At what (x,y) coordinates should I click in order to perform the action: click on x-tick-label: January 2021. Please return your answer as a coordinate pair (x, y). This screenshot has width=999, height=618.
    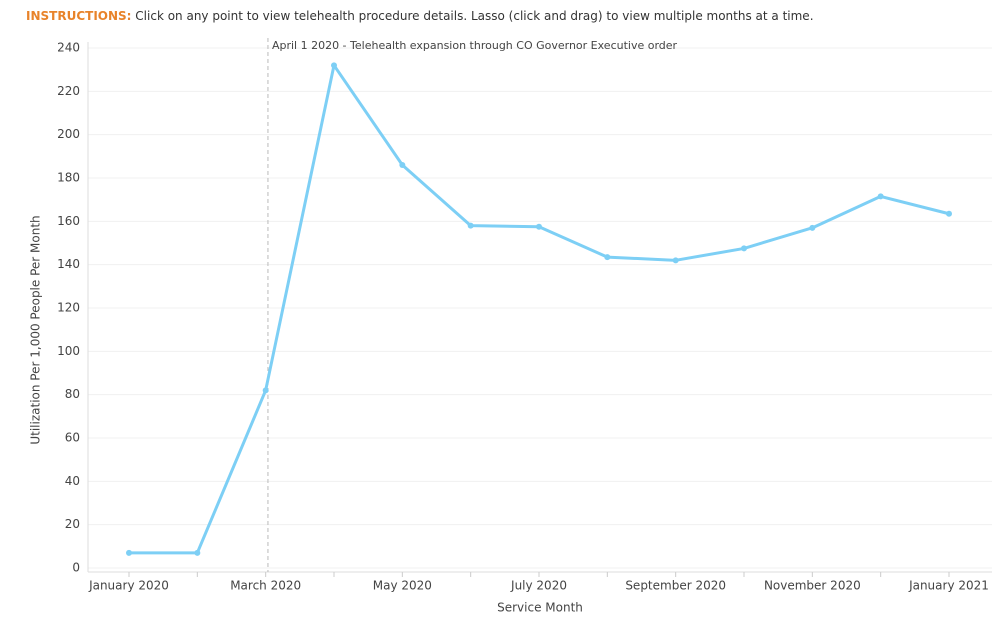
    Looking at the image, I should click on (948, 586).